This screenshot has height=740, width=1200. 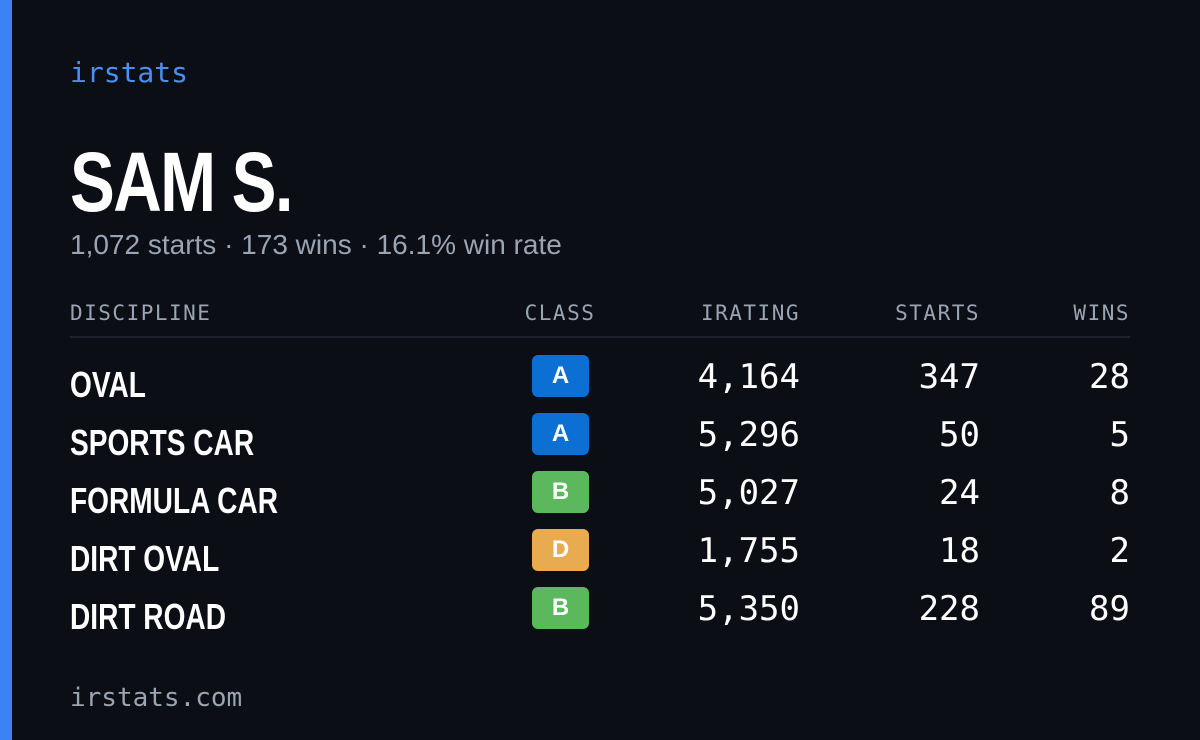 I want to click on wins: 5, so click(x=1119, y=435).